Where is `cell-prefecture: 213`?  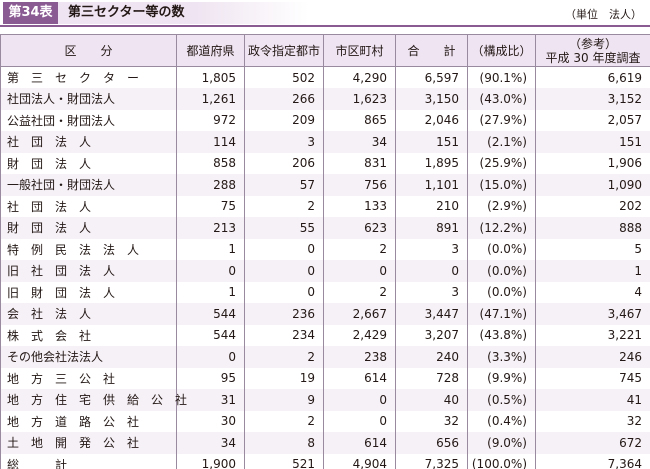 cell-prefecture: 213 is located at coordinates (210, 228).